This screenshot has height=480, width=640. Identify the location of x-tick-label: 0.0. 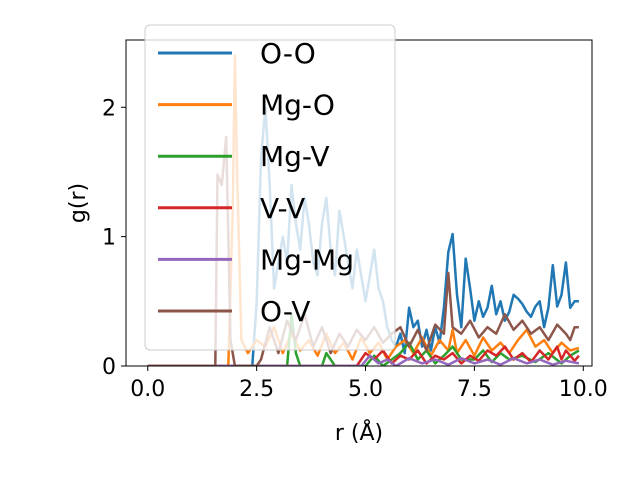
(147, 389).